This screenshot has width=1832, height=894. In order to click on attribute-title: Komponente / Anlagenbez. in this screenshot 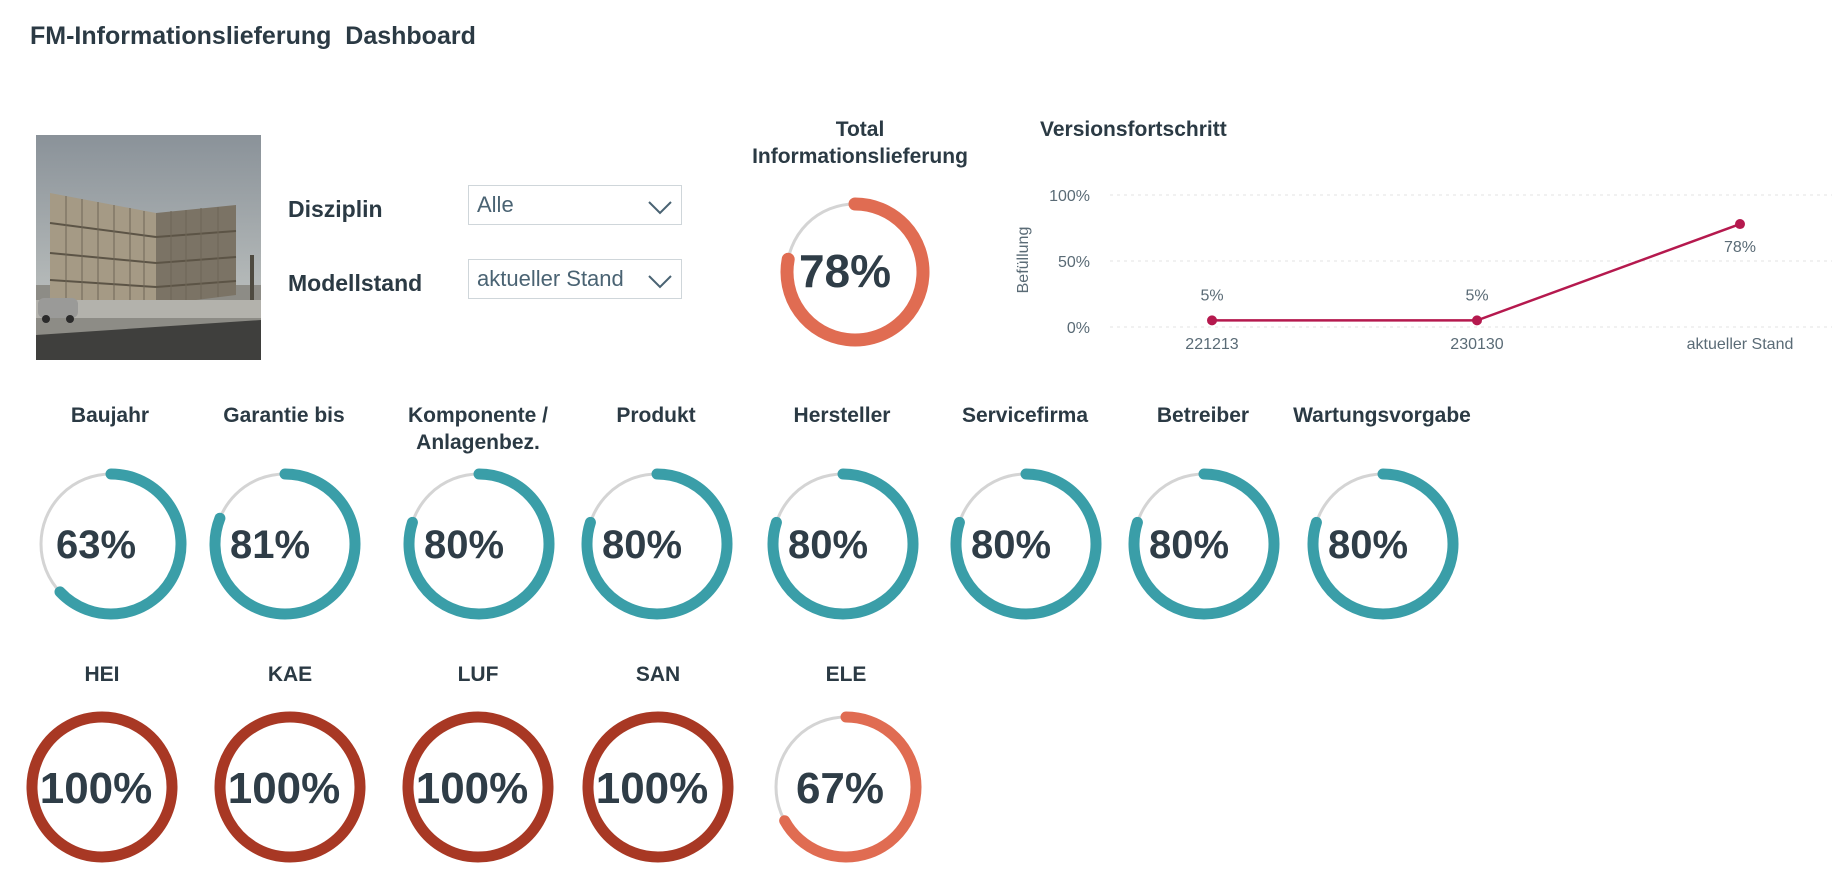, I will do `click(478, 429)`.